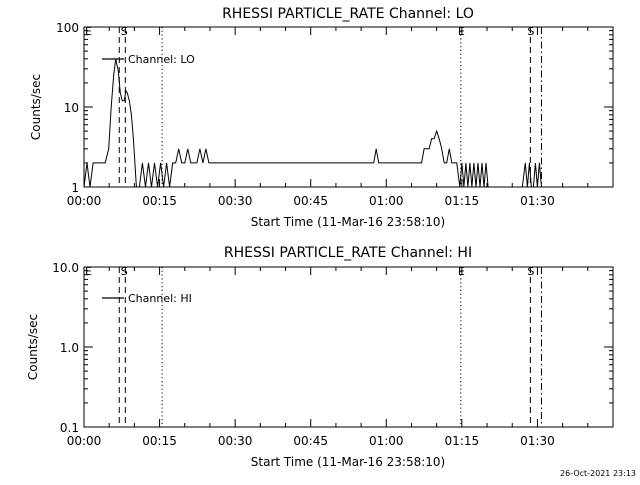  Describe the element at coordinates (310, 441) in the screenshot. I see `hi-x-tick-label: 00:45` at that location.